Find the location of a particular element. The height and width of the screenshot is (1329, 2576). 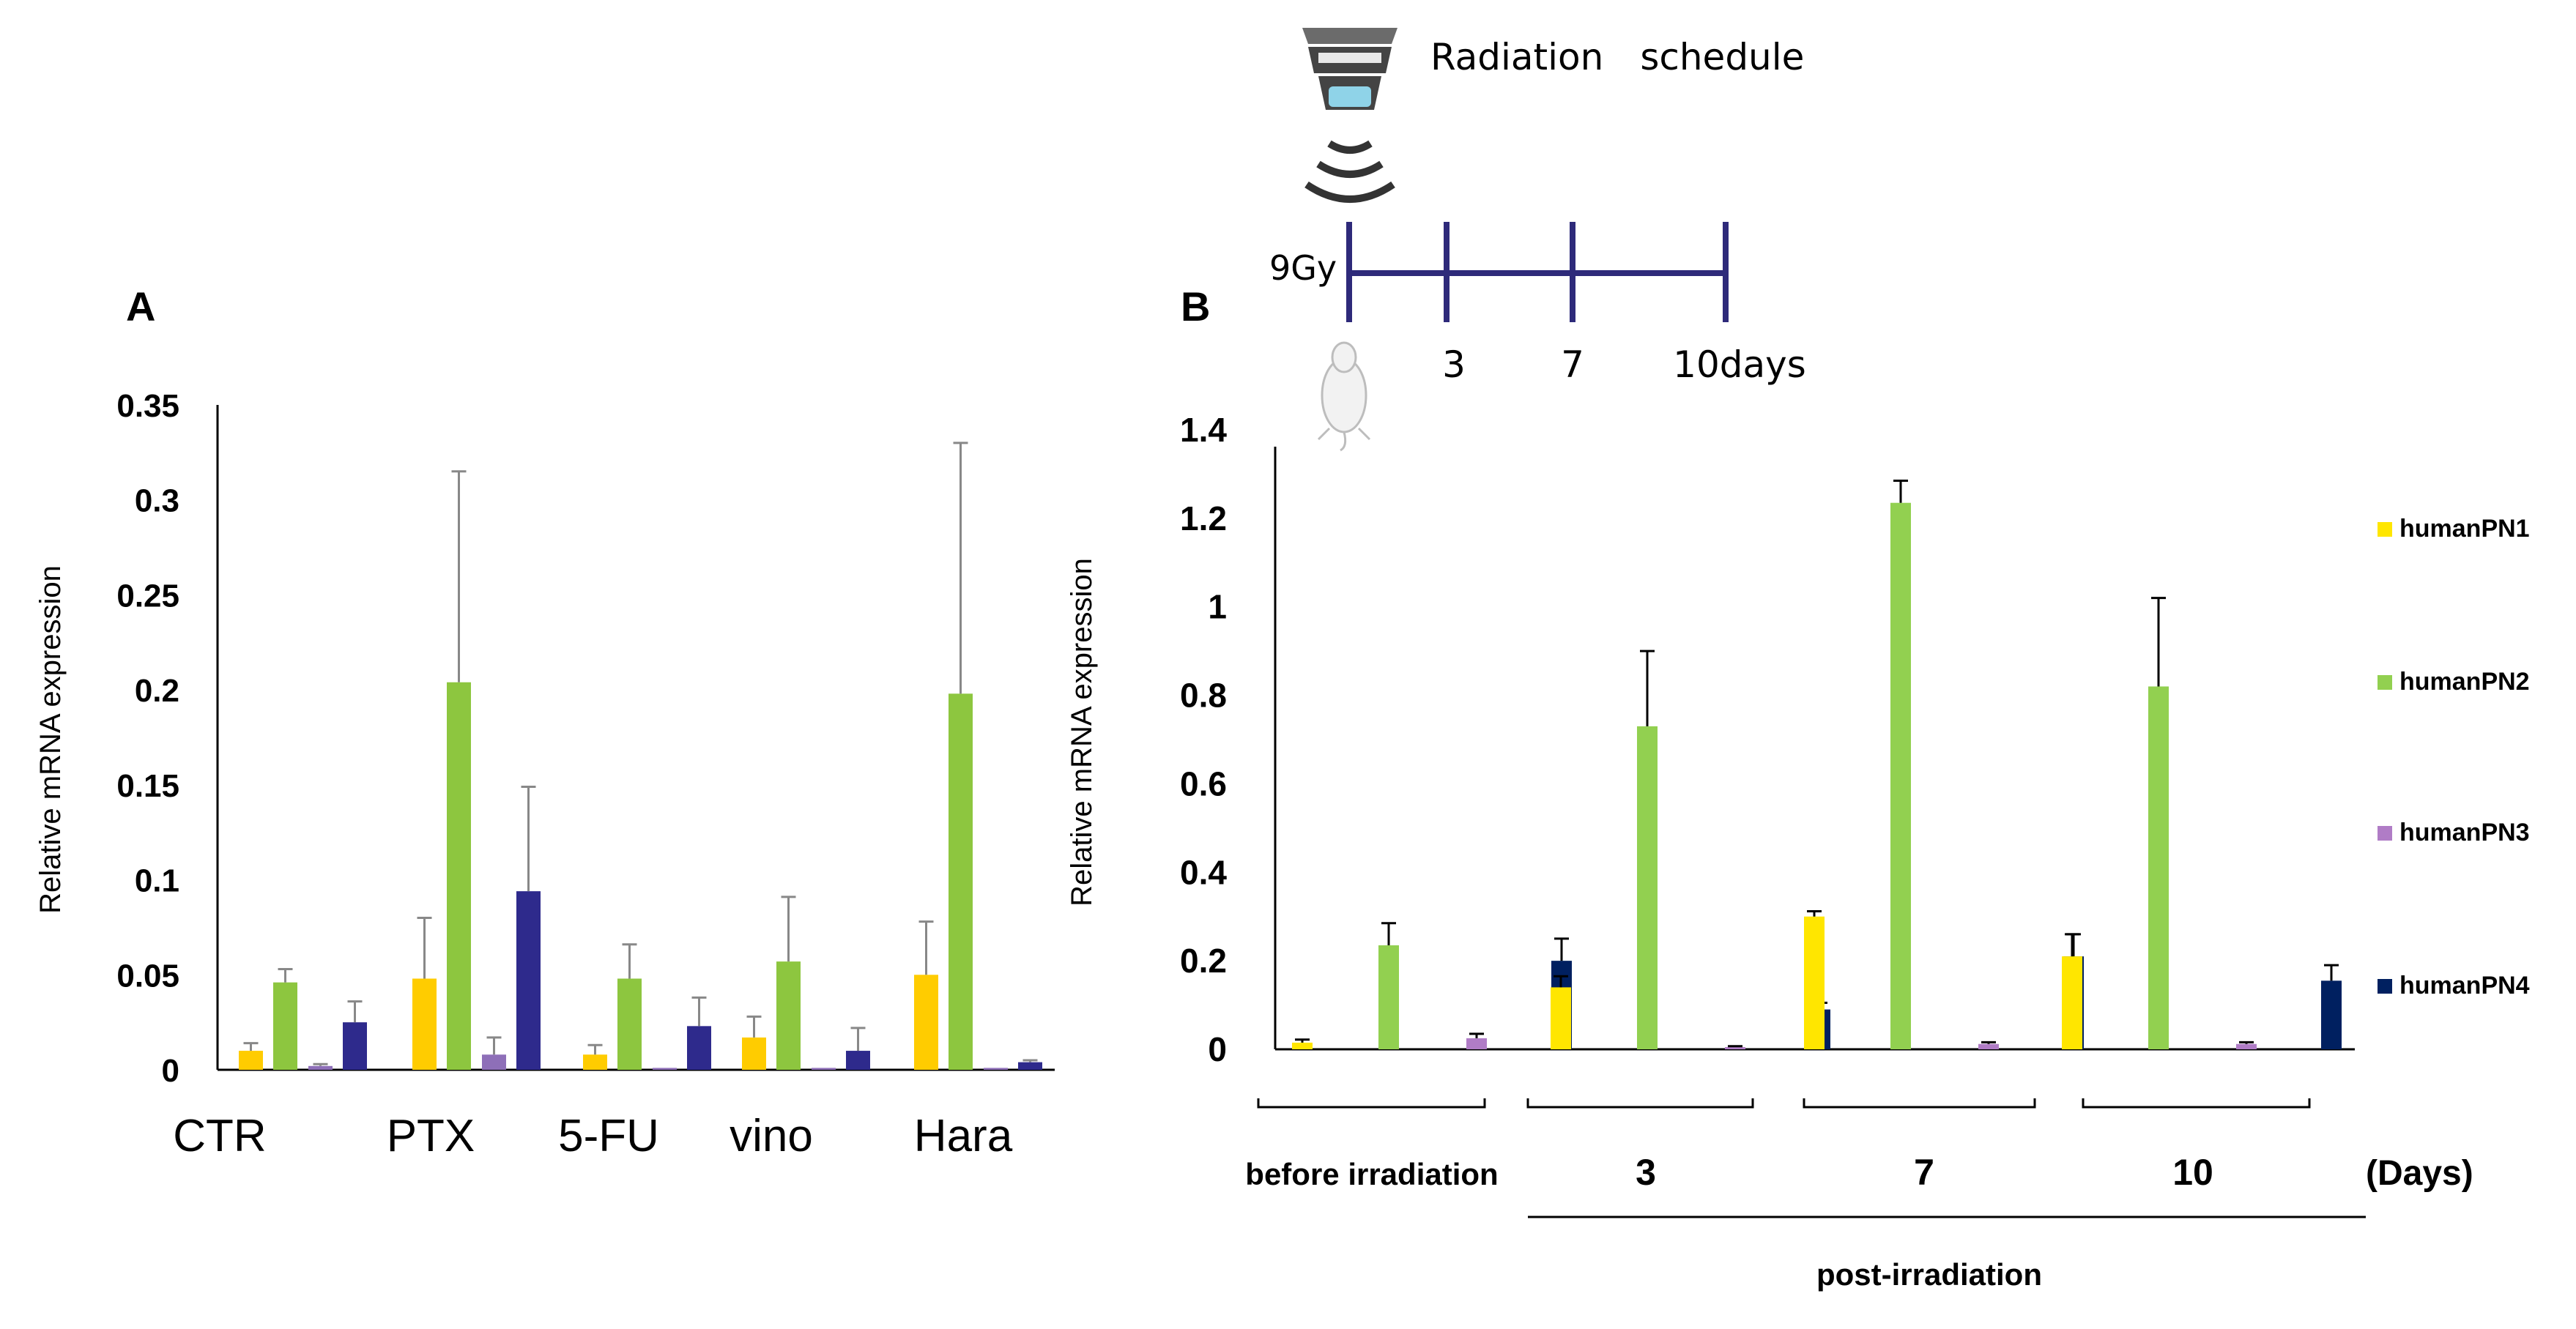

panel-b-y-tick: 1.2 is located at coordinates (1203, 518).